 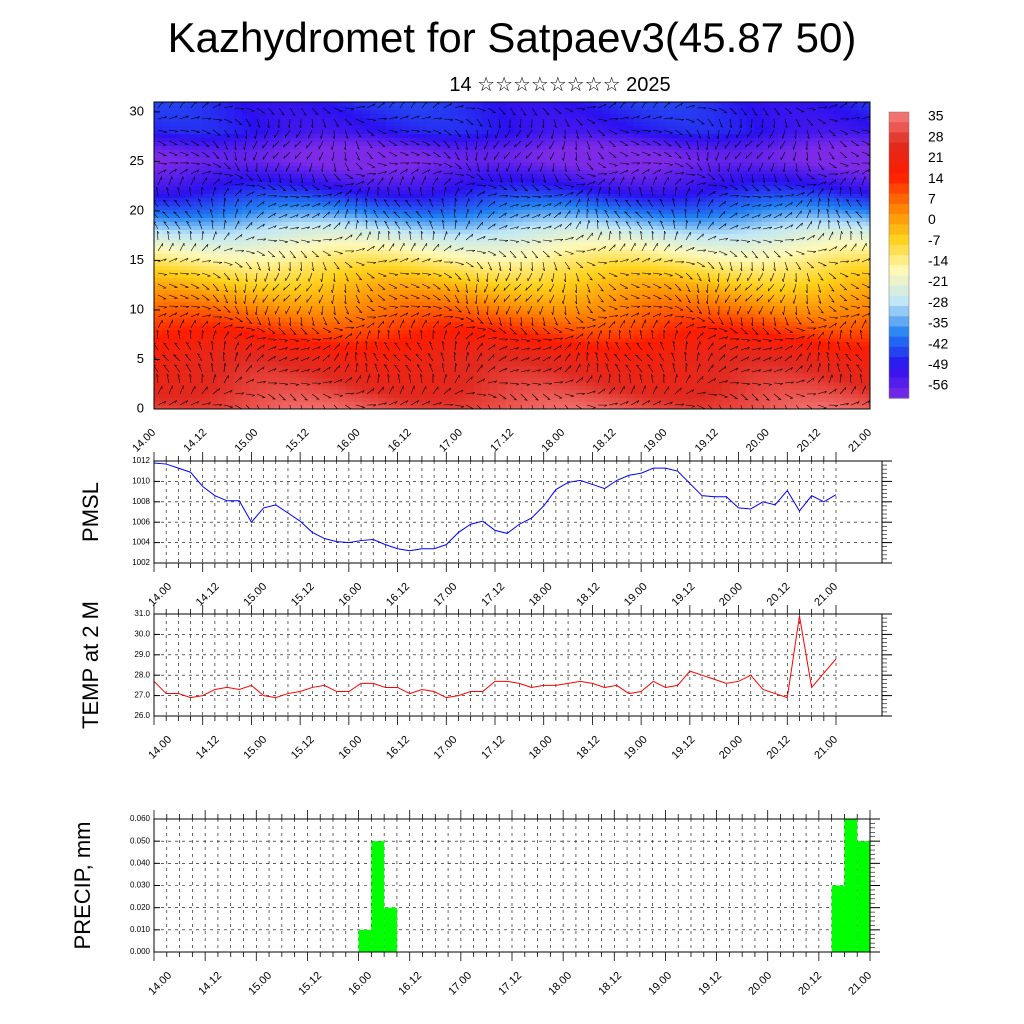 What do you see at coordinates (560, 85) in the screenshot?
I see `chart-subtitle: 14 ☆☆☆☆☆☆☆☆ 2025` at bounding box center [560, 85].